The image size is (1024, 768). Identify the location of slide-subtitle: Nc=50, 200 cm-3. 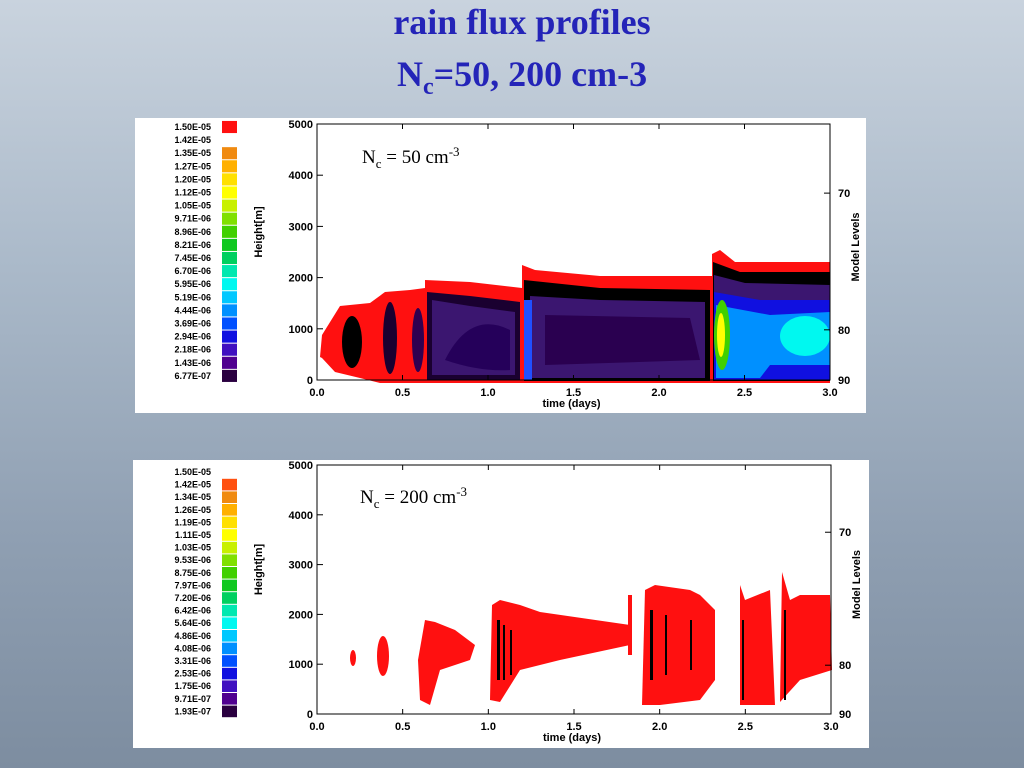
(522, 77).